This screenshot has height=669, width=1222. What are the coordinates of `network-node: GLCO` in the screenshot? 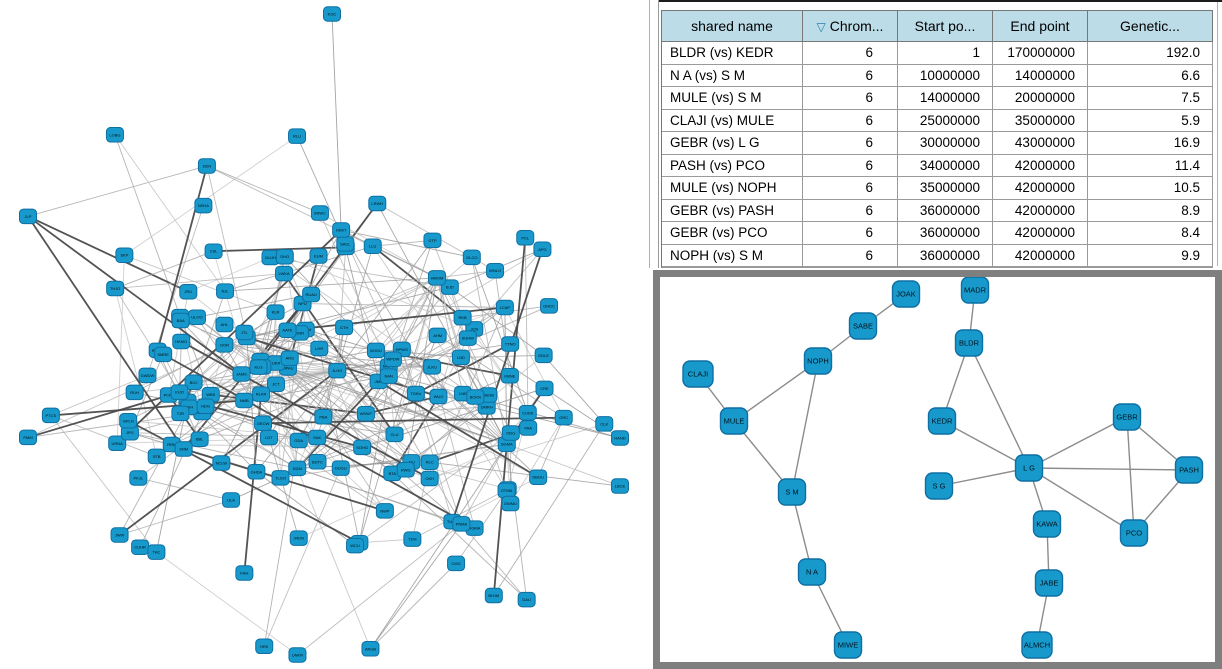 It's located at (471, 257).